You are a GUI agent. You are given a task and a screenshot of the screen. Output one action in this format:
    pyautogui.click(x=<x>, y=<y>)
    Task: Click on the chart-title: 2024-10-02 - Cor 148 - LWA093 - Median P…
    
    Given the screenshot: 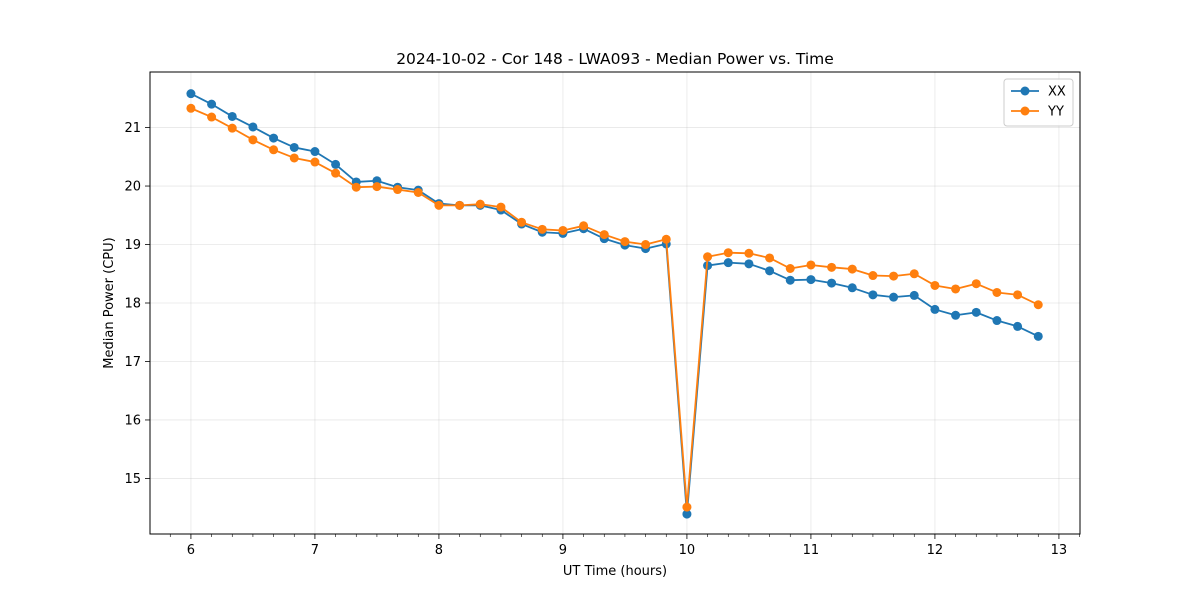 What is the action you would take?
    pyautogui.click(x=615, y=59)
    